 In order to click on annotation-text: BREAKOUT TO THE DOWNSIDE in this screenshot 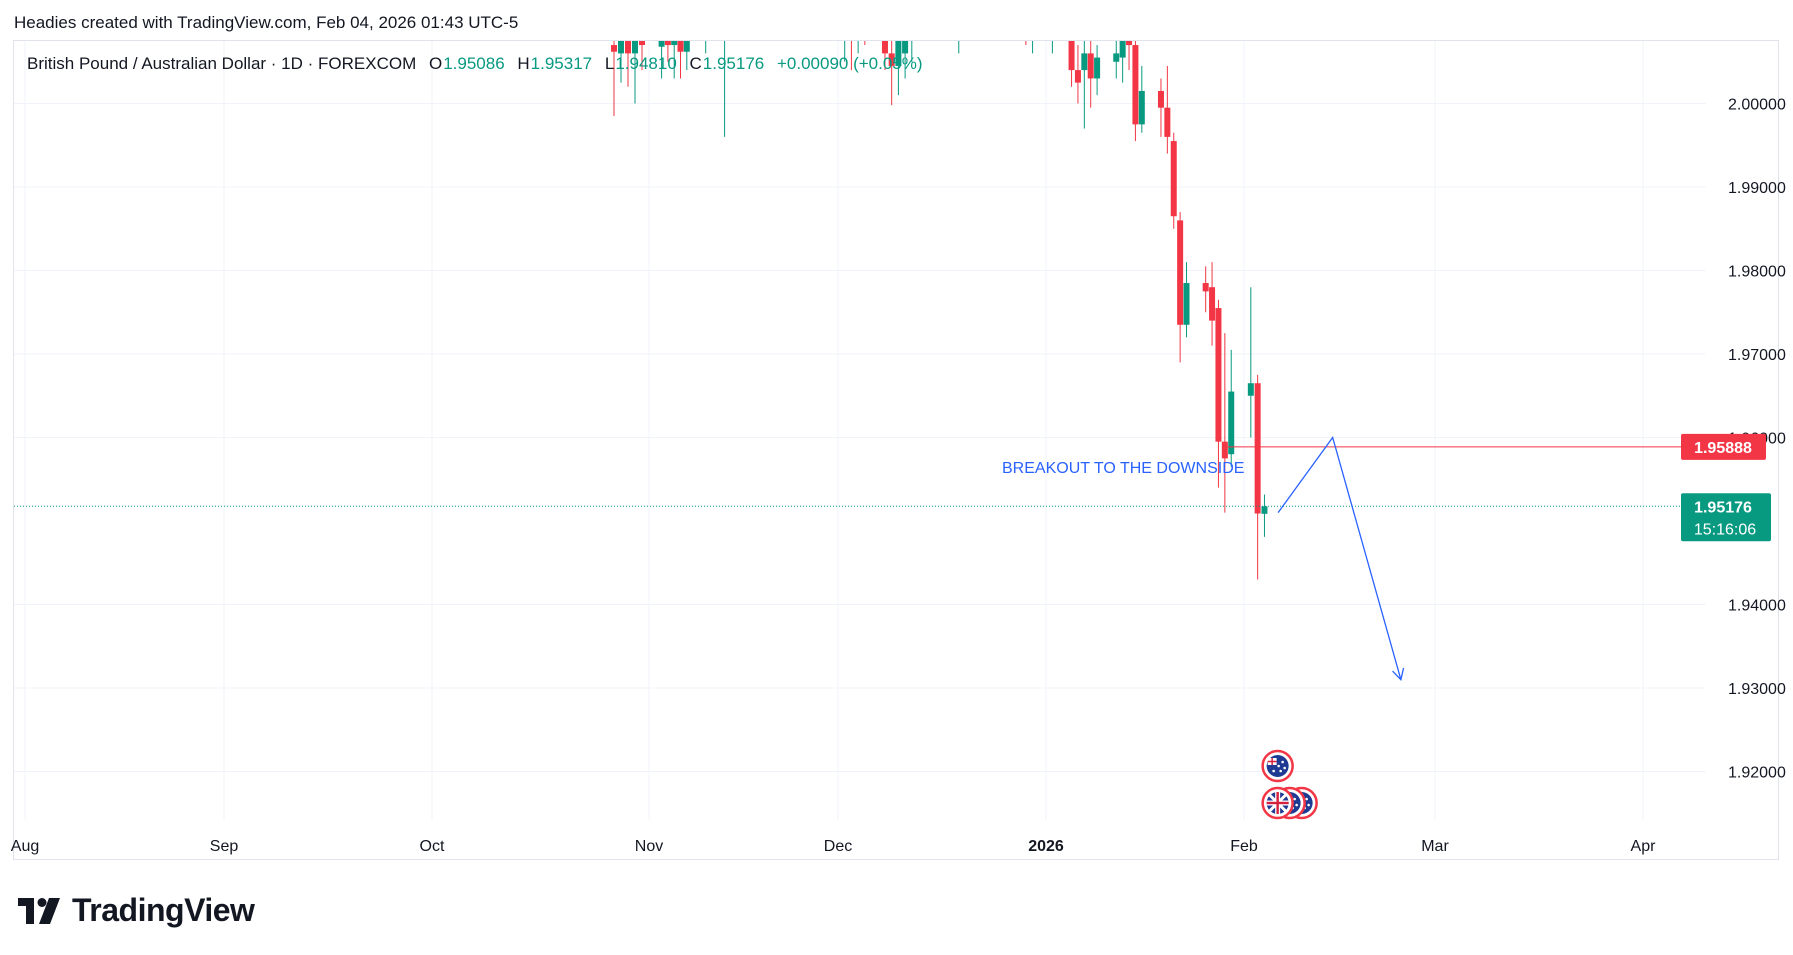, I will do `click(1123, 468)`.